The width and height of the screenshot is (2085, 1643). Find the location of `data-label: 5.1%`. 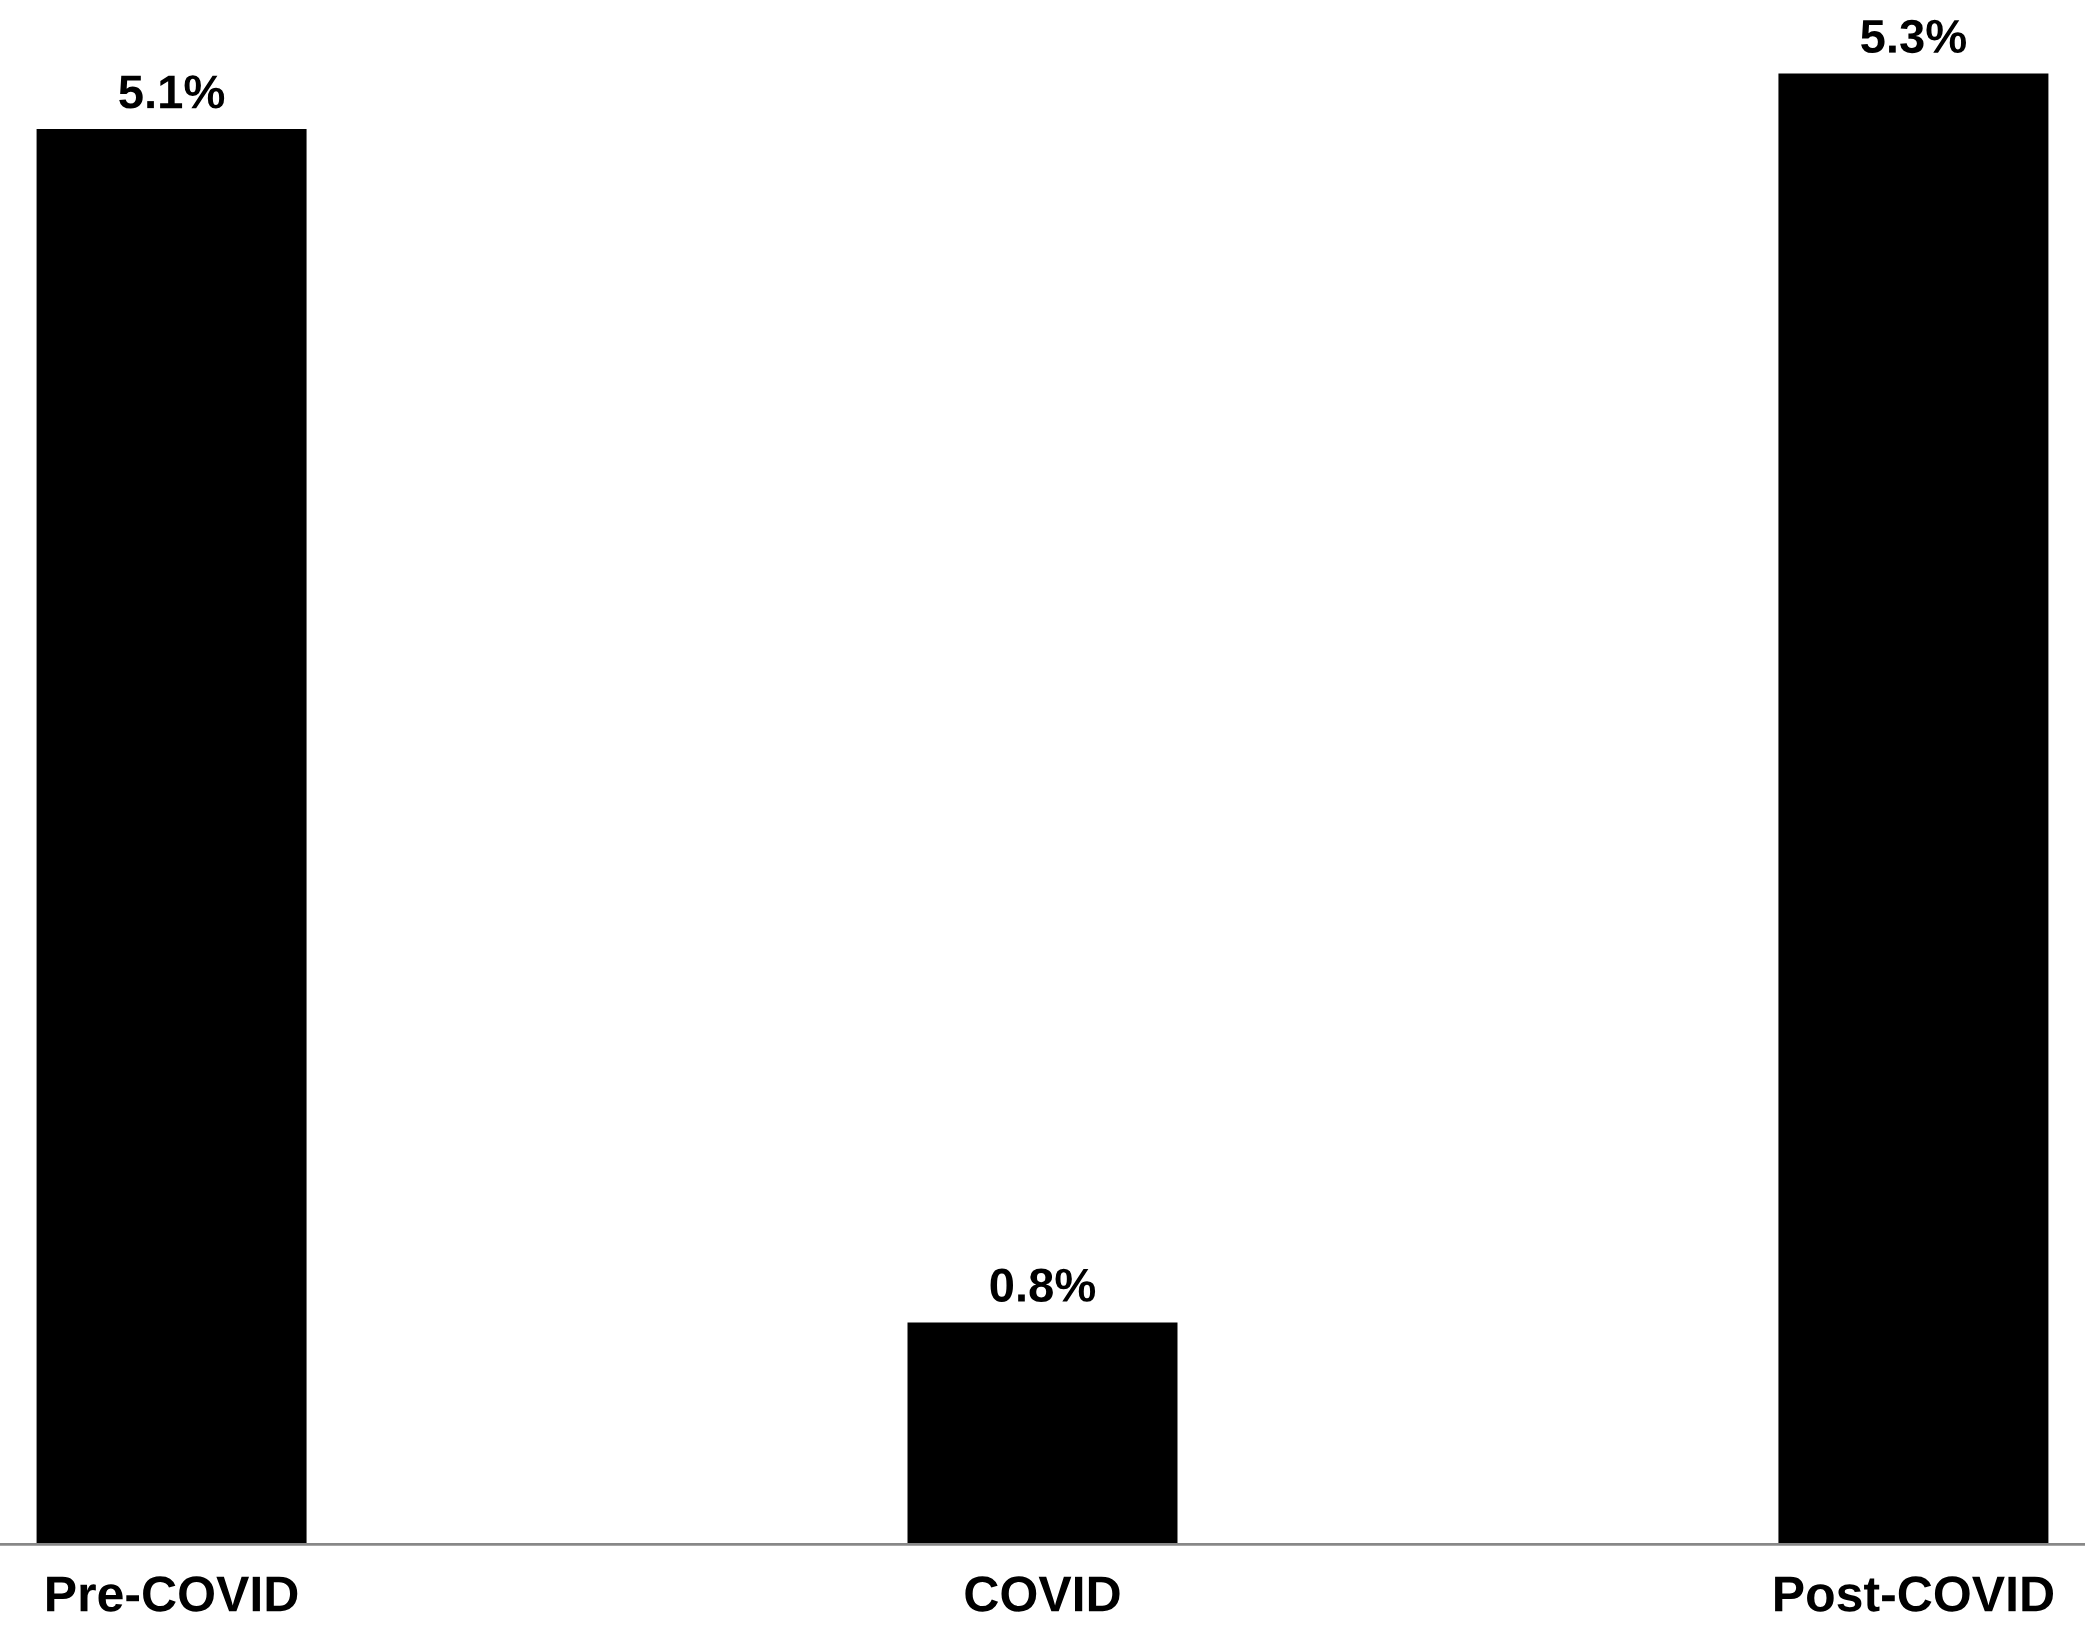

data-label: 5.1% is located at coordinates (172, 92).